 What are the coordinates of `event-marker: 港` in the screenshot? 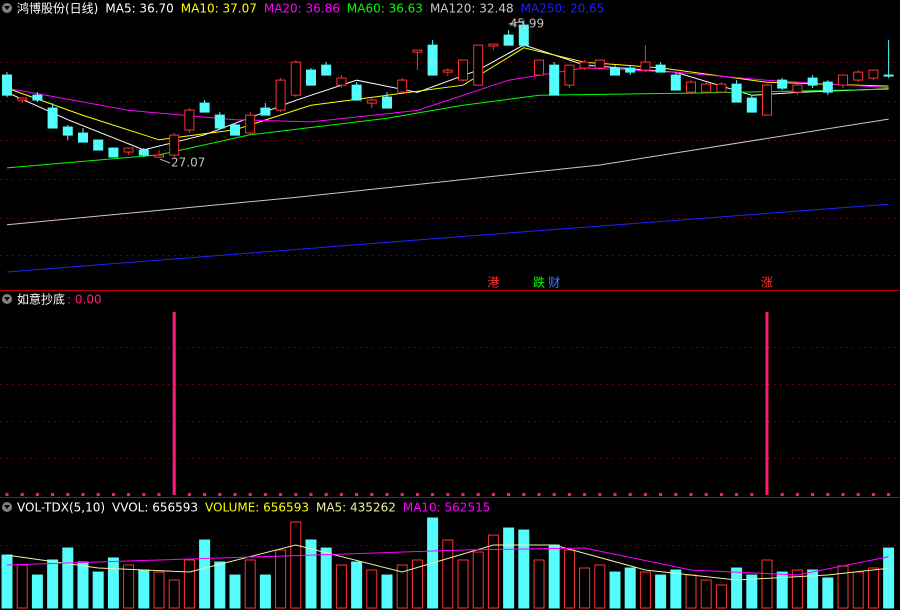 It's located at (493, 283).